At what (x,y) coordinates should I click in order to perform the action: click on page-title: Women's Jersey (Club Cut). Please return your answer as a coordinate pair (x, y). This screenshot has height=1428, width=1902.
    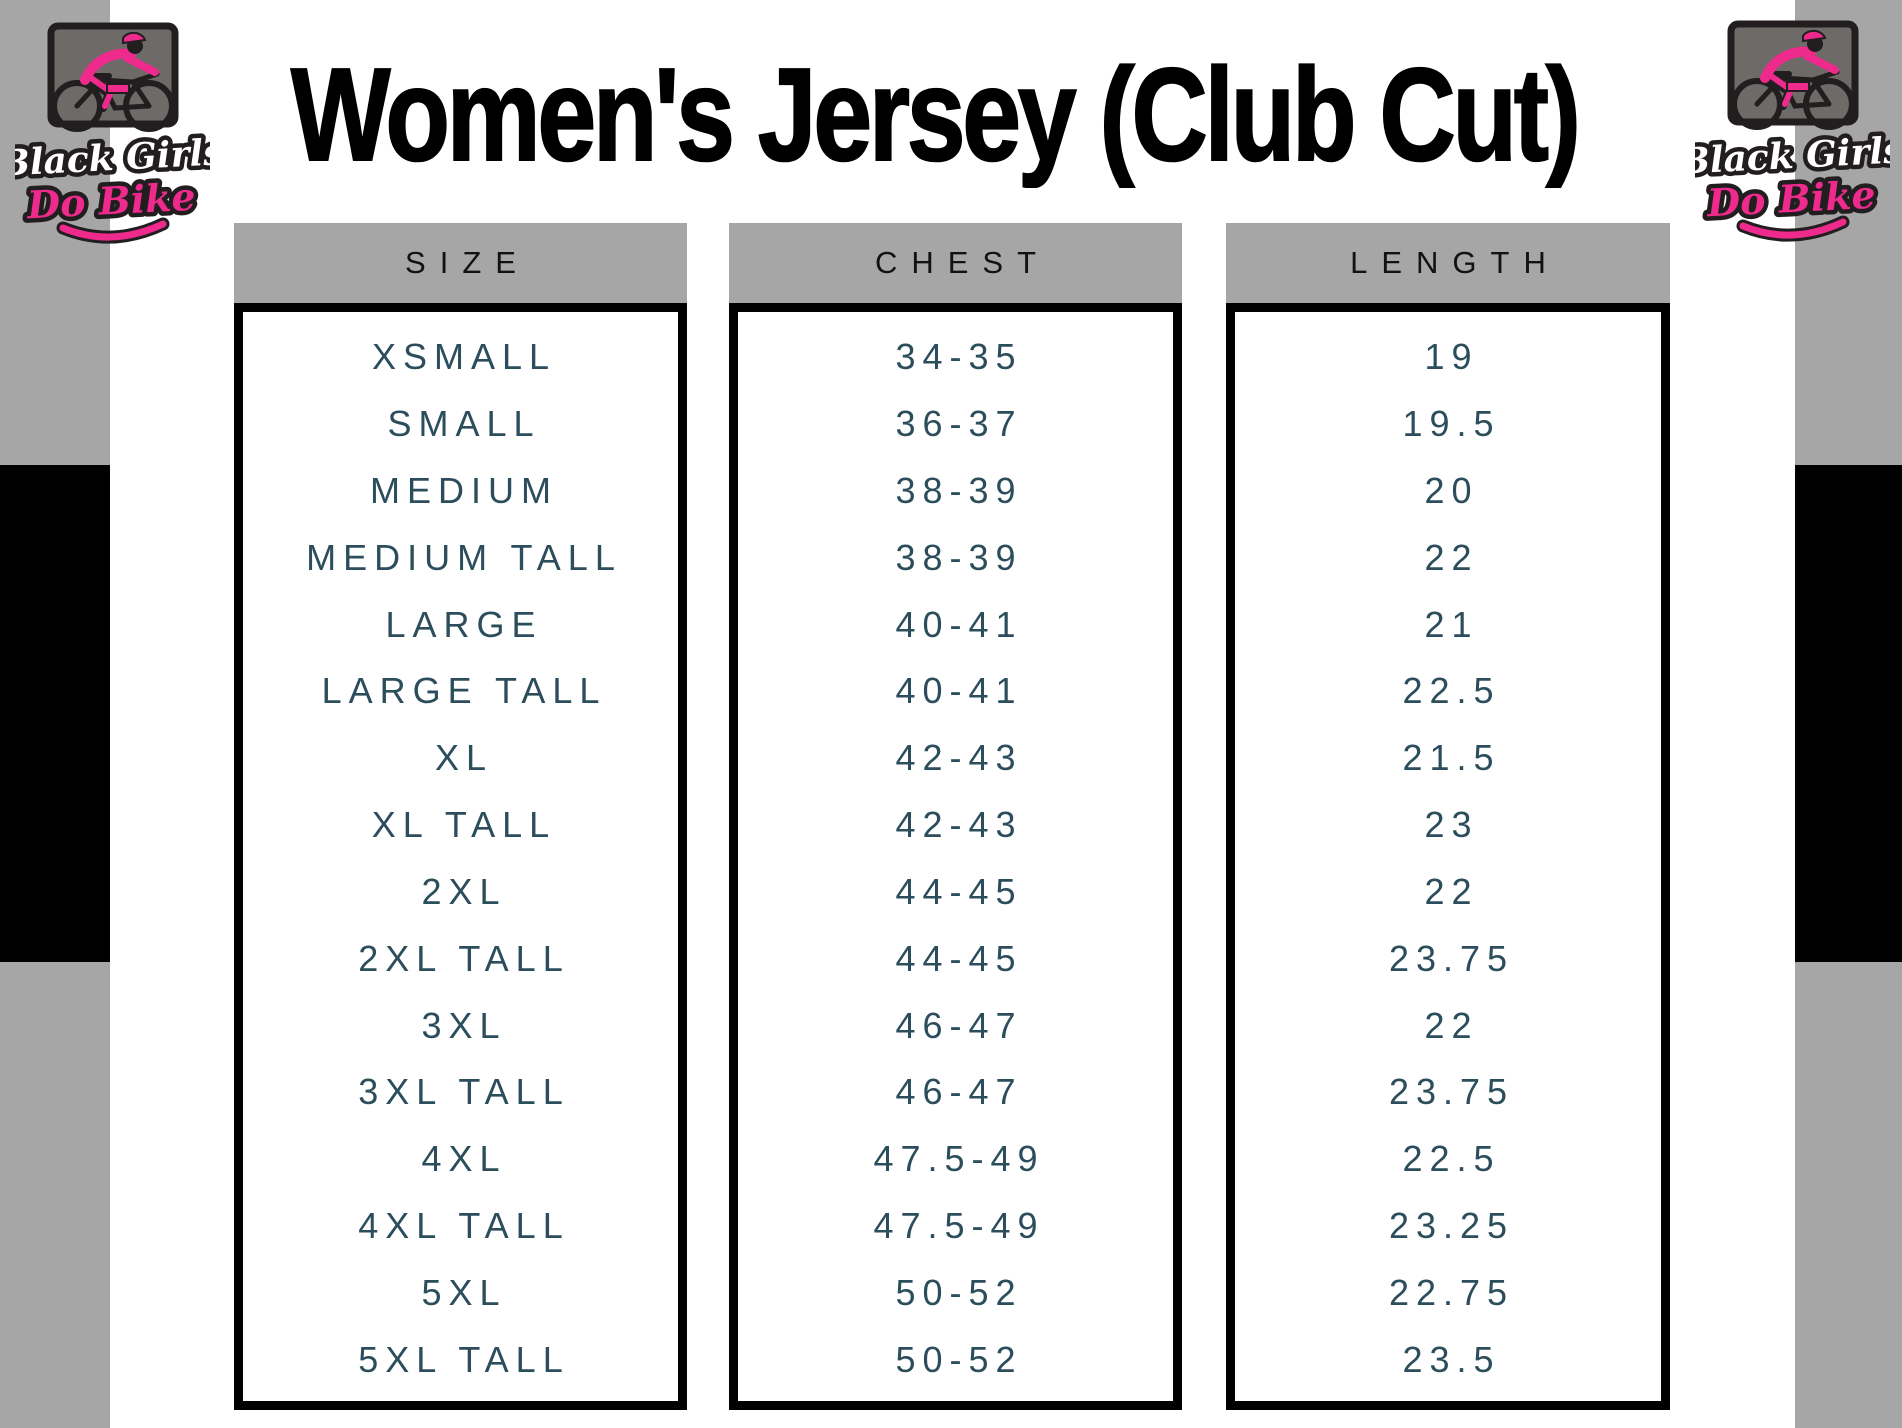
    Looking at the image, I should click on (930, 114).